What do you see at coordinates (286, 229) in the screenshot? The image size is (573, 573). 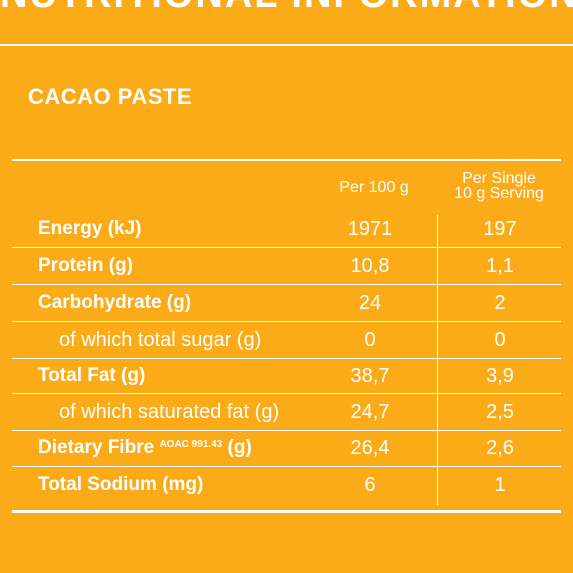 I see `table-row: Energy (kJ) 1971 197` at bounding box center [286, 229].